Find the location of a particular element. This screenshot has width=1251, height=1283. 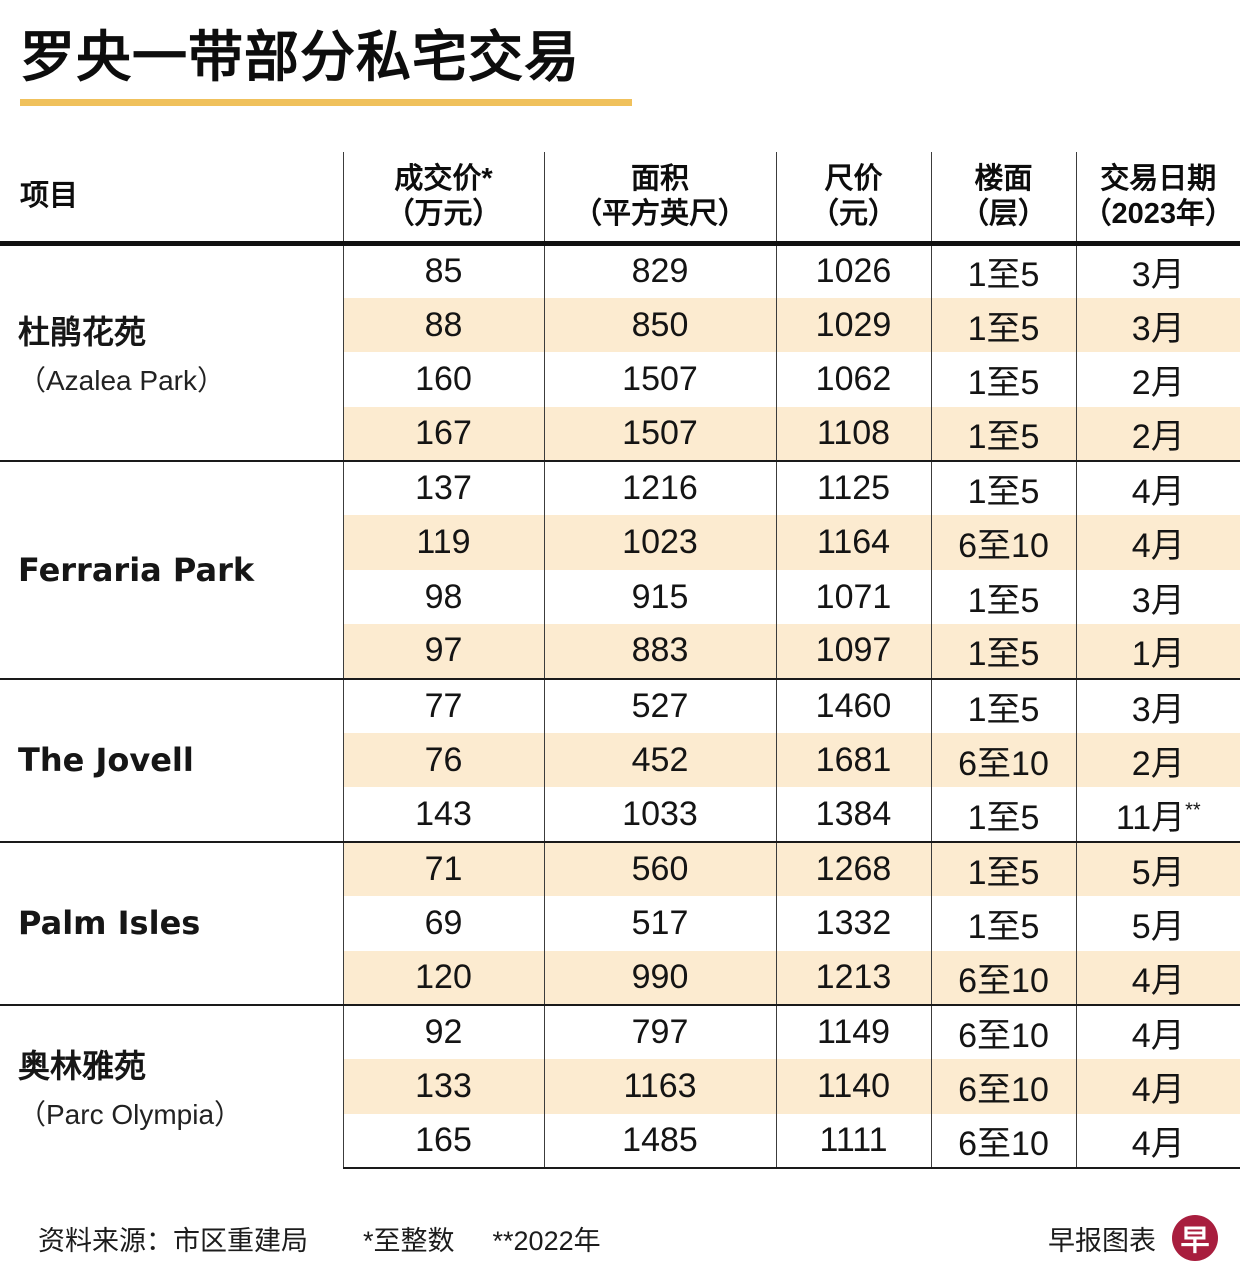

month-value: 5月 is located at coordinates (1158, 872).